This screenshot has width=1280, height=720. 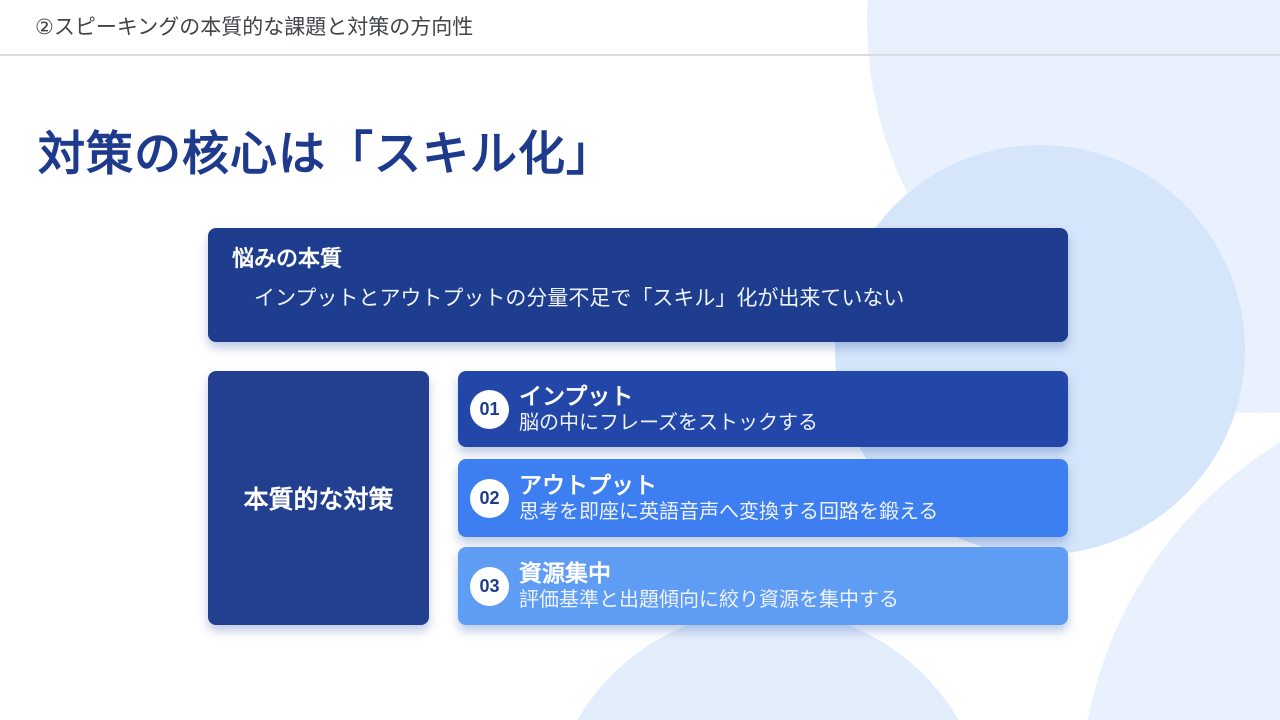 What do you see at coordinates (287, 258) in the screenshot?
I see `problem-box-label: 悩みの本質` at bounding box center [287, 258].